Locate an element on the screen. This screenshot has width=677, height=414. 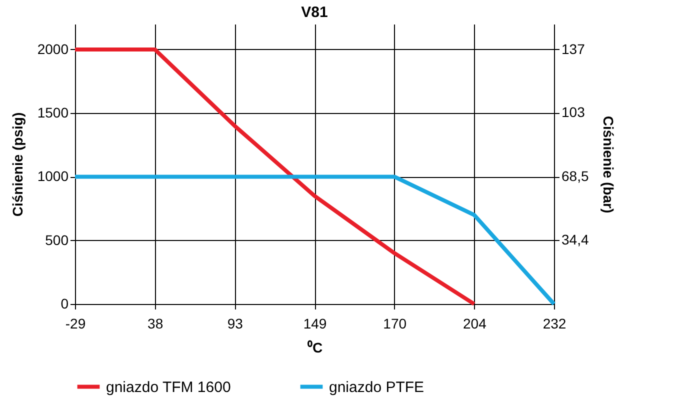
x-axis-title: ⁰C is located at coordinates (314, 348).